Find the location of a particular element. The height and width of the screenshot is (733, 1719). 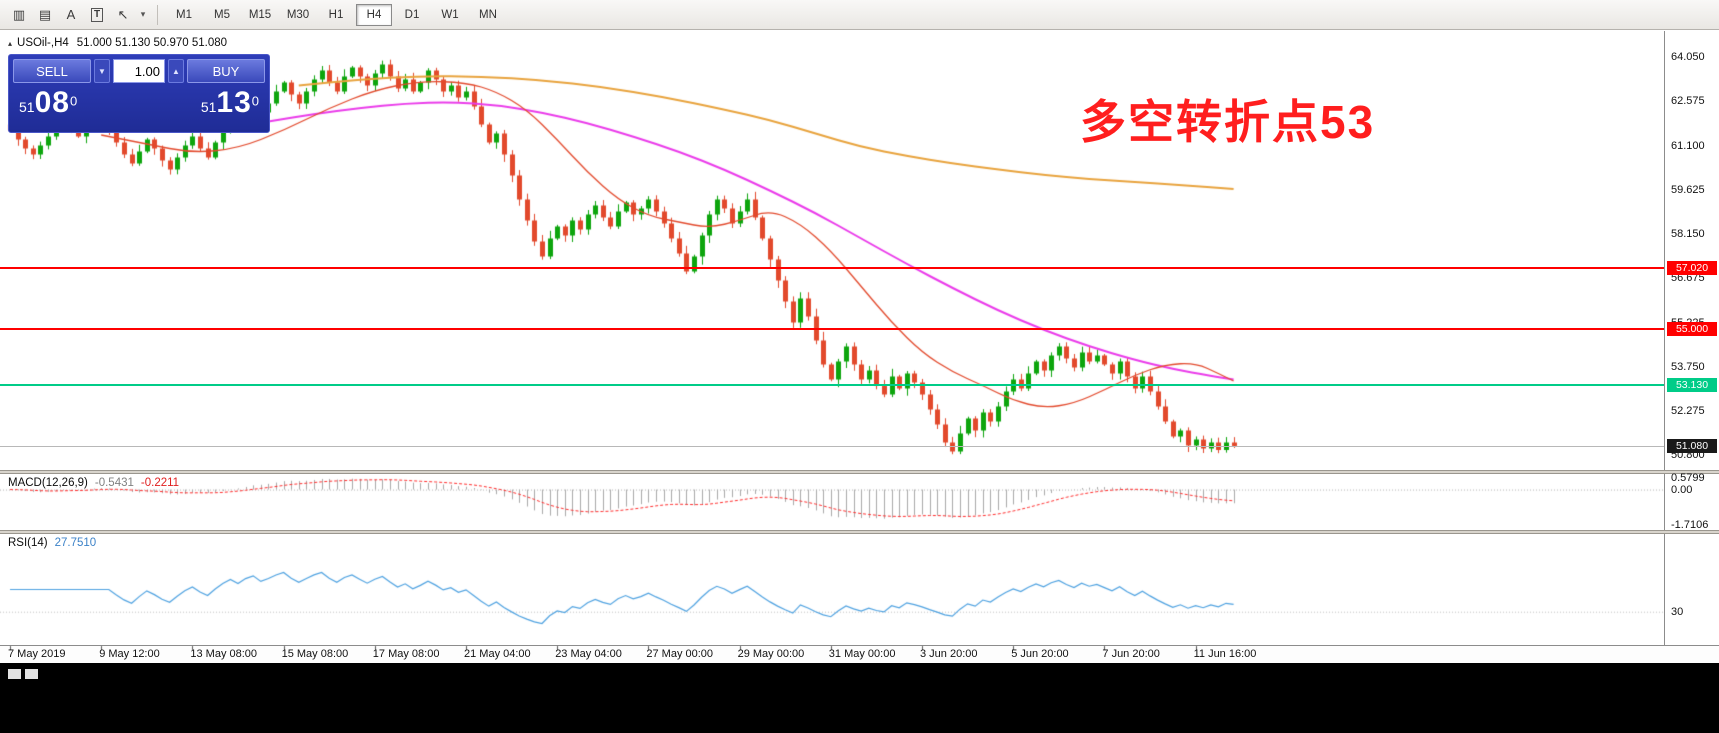

text-label-icon: A is located at coordinates (71, 14).